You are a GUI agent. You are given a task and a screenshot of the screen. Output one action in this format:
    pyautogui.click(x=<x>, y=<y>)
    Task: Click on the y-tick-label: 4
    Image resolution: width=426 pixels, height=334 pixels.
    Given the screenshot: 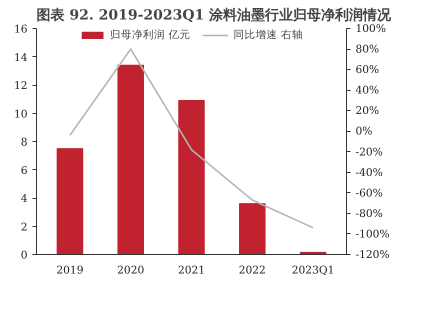 What is the action you would take?
    pyautogui.click(x=24, y=198)
    